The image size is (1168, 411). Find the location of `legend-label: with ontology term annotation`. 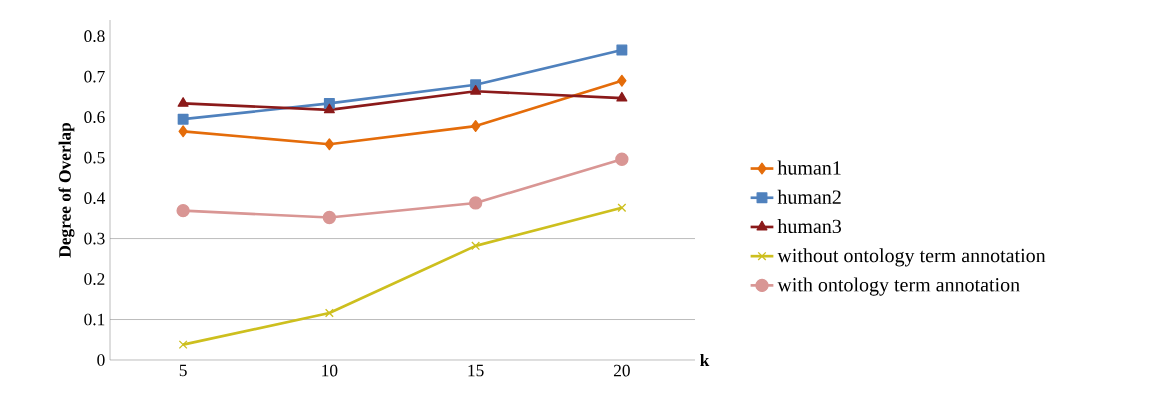

legend-label: with ontology term annotation is located at coordinates (898, 286).